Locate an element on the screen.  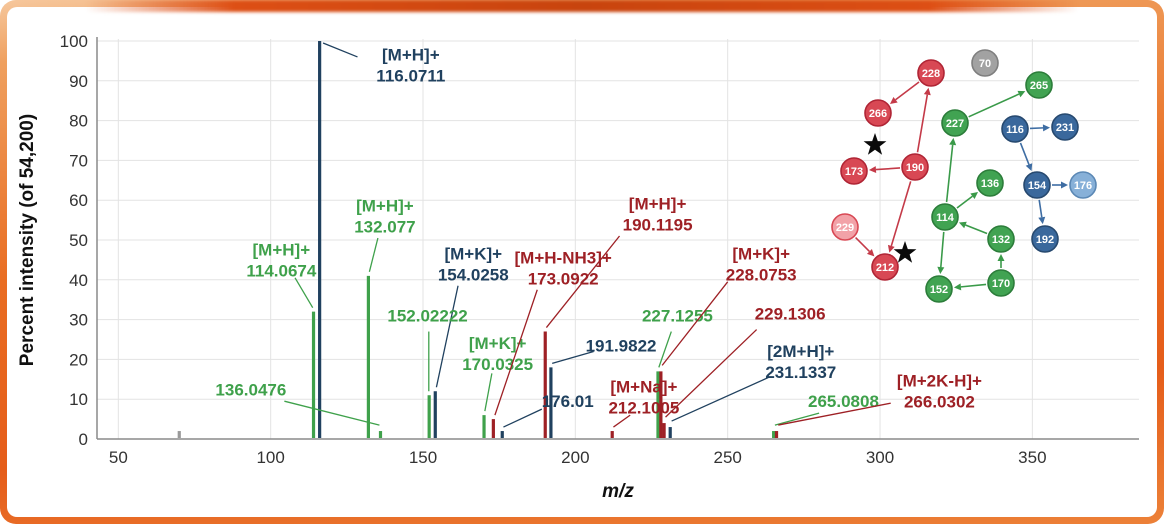
network-node-label: 228 is located at coordinates (931, 74).